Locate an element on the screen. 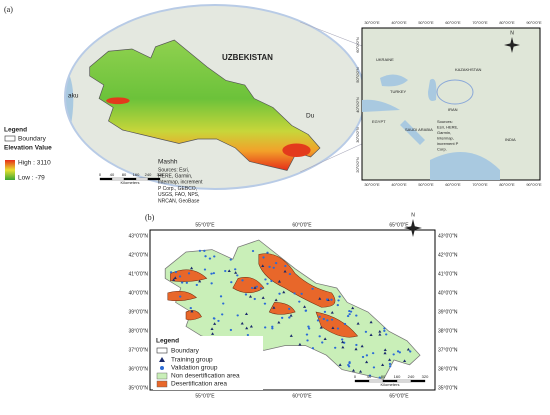  lat-label: 38°0'0"N is located at coordinates (448, 331).